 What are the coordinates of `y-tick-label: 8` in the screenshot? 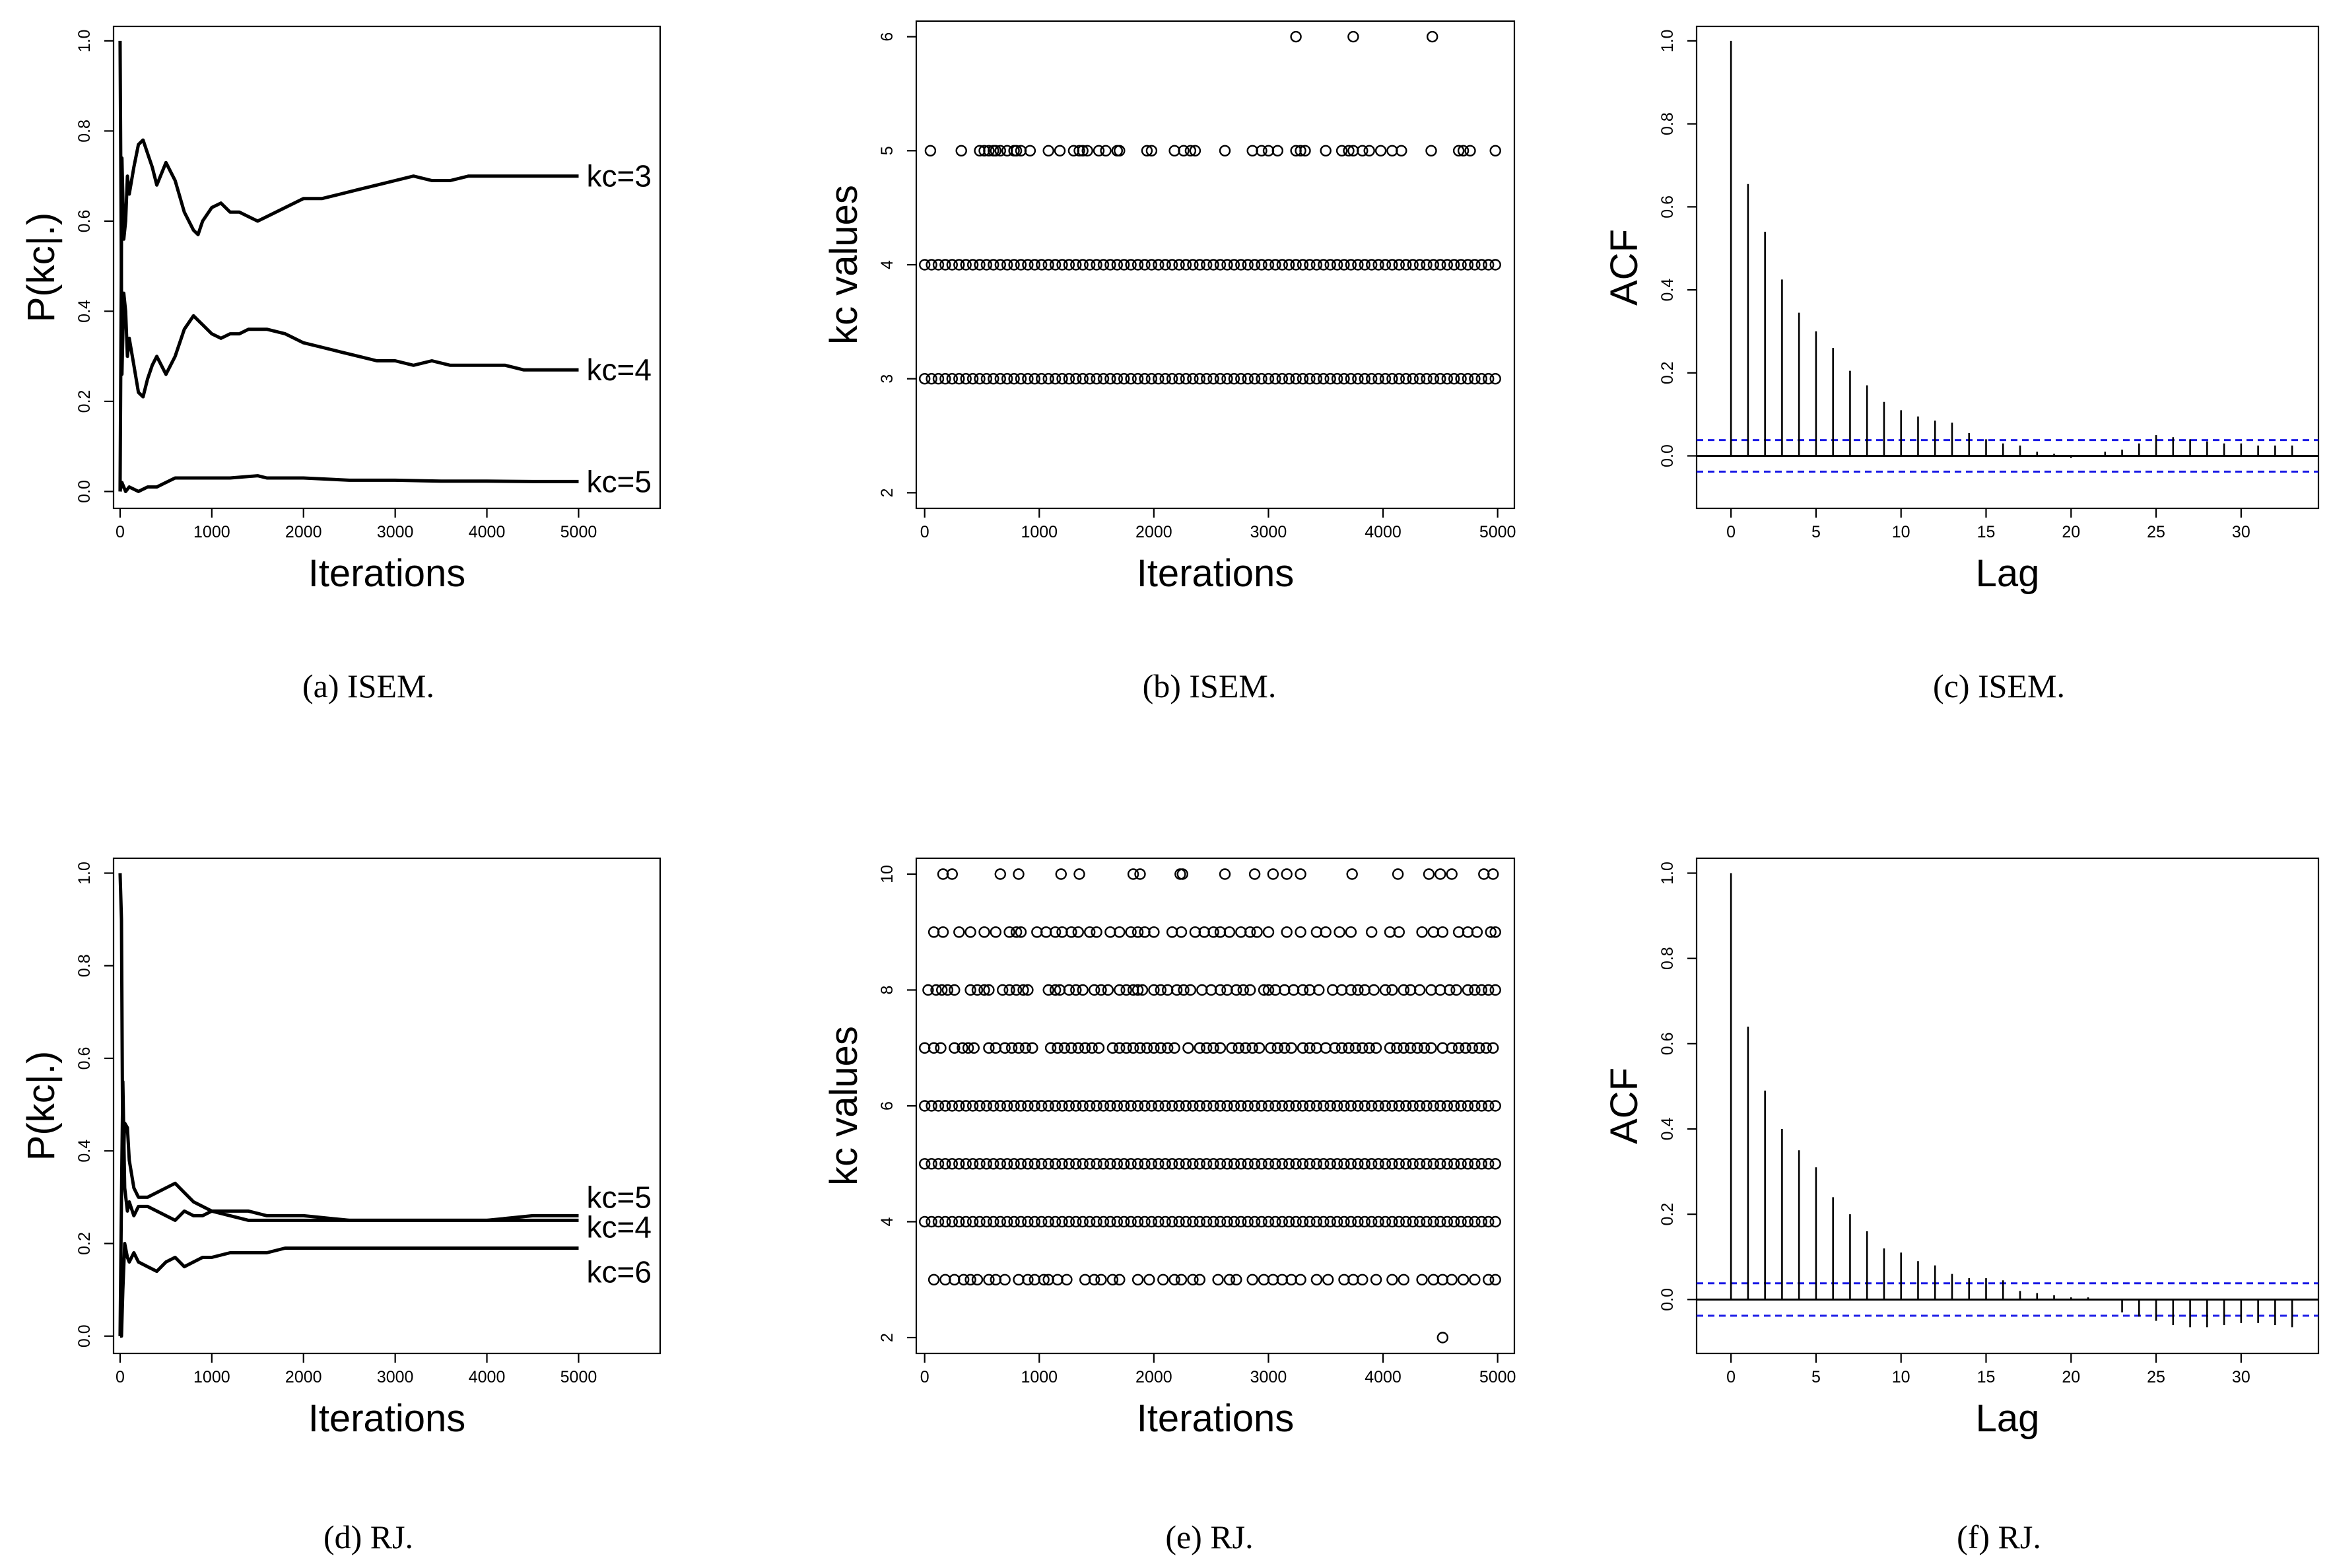 It's located at (887, 990).